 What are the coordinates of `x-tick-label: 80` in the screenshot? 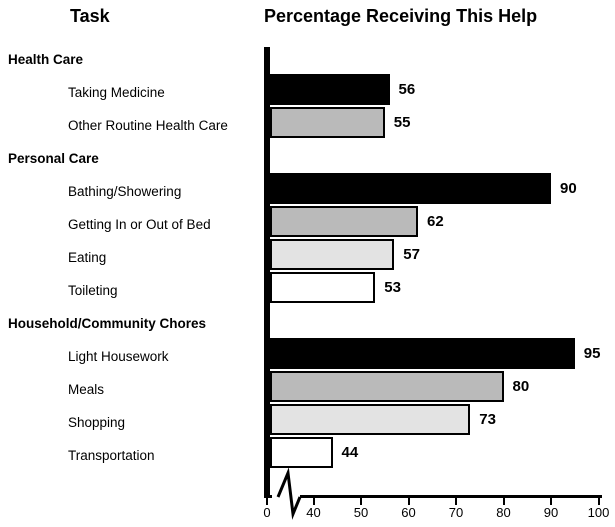 It's located at (503, 512).